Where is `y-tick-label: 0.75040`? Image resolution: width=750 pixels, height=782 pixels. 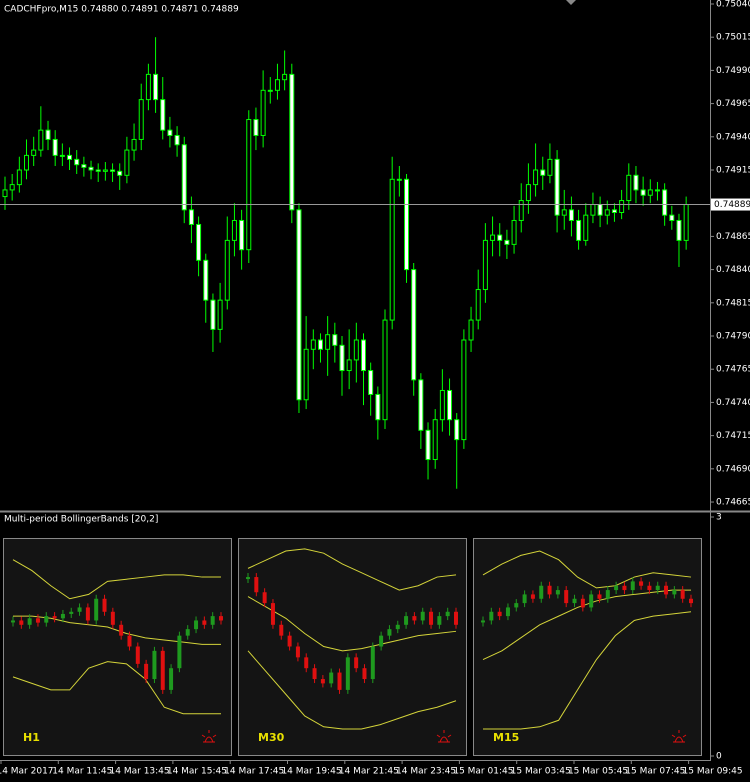
y-tick-label: 0.75040 is located at coordinates (733, 4).